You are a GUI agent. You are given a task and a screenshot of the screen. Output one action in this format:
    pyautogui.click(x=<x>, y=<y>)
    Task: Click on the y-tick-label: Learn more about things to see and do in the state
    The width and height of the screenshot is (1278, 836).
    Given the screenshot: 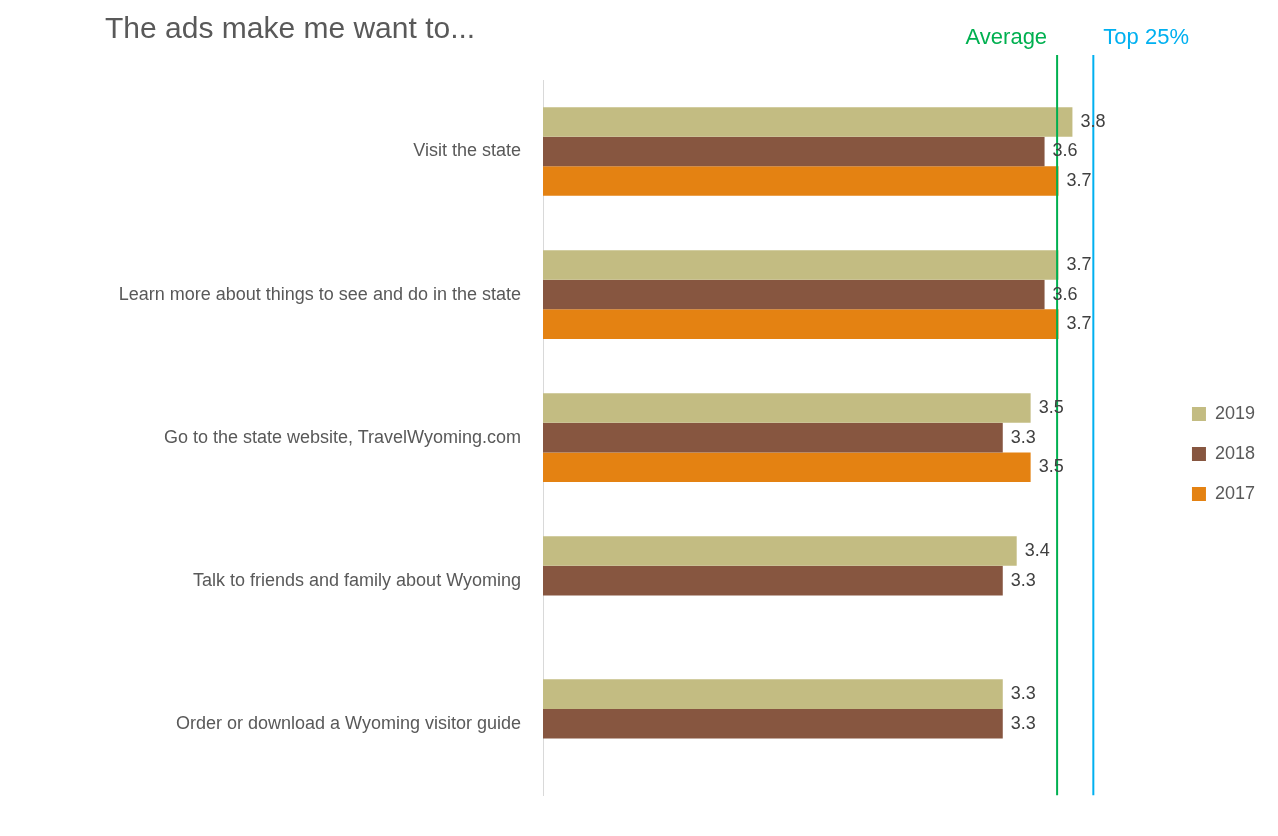 What is the action you would take?
    pyautogui.click(x=319, y=293)
    